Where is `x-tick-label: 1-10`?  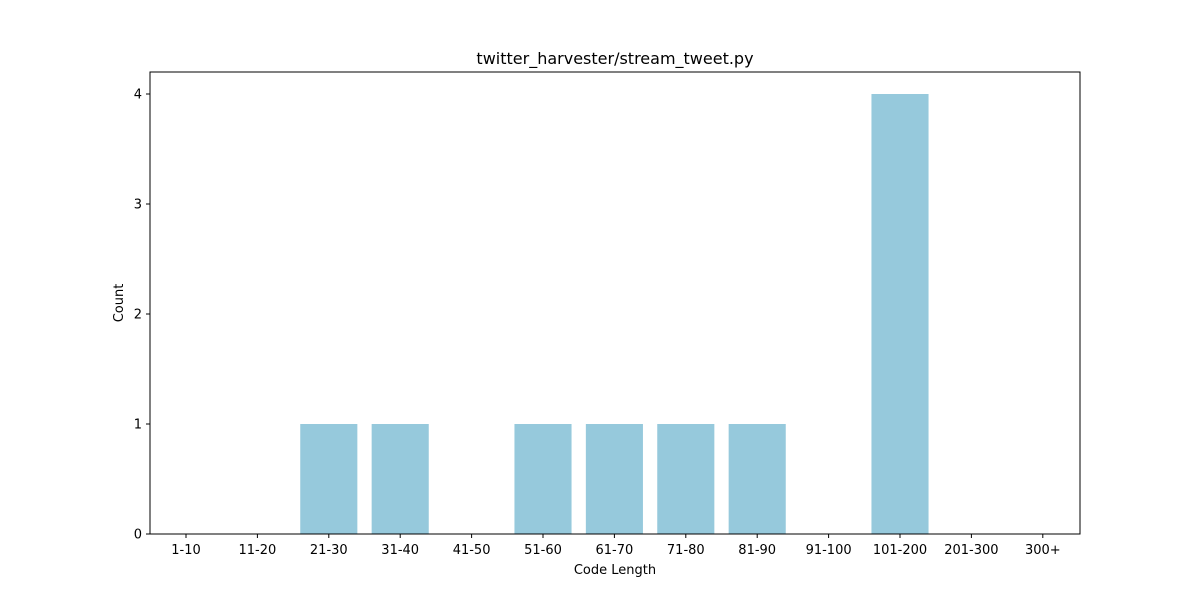 x-tick-label: 1-10 is located at coordinates (186, 550).